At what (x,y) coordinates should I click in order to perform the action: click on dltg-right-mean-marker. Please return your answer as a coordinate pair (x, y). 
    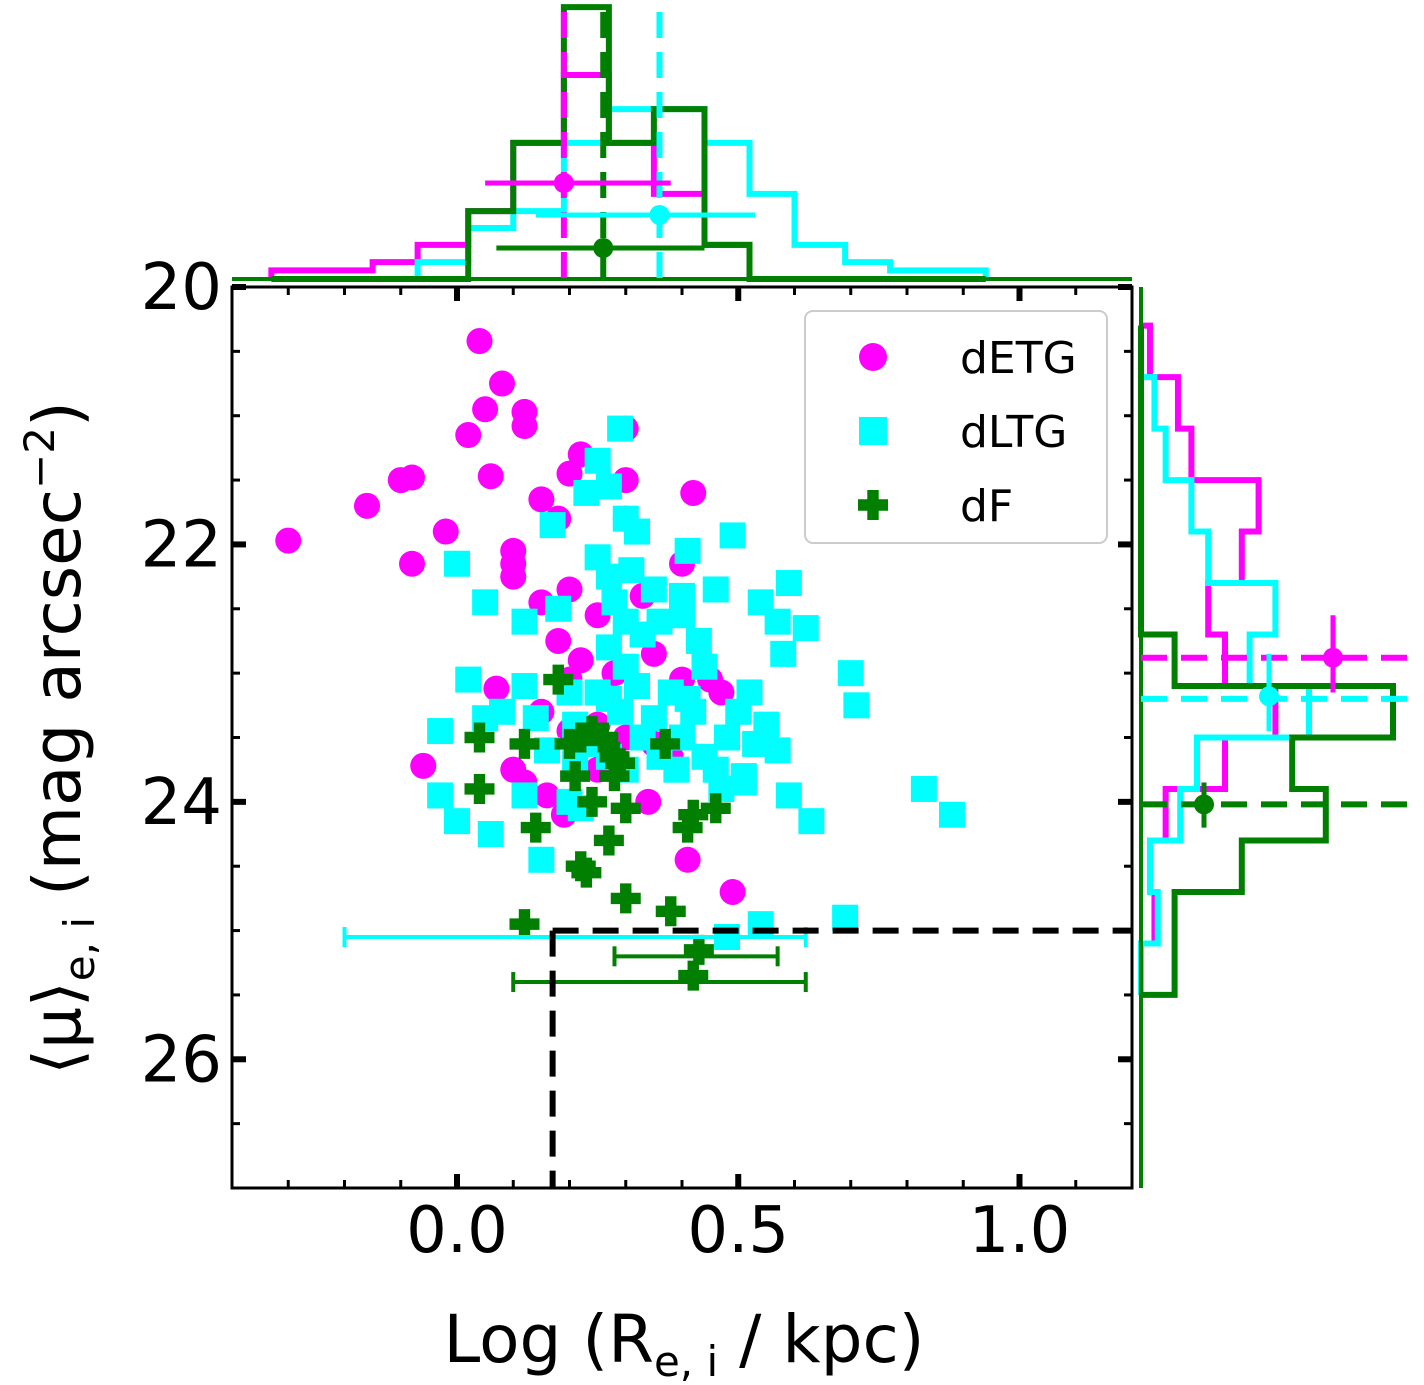
    Looking at the image, I should click on (1269, 692).